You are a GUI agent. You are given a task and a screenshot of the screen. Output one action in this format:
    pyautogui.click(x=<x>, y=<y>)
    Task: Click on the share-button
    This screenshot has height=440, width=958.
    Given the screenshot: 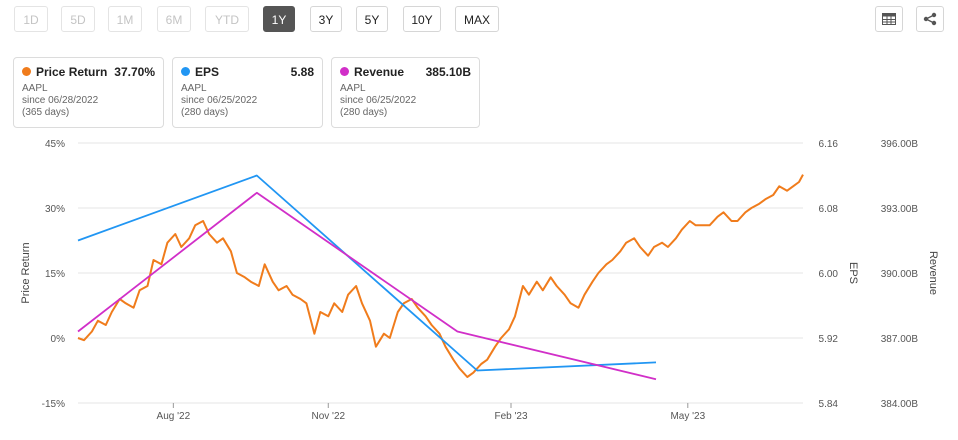 What is the action you would take?
    pyautogui.click(x=930, y=19)
    